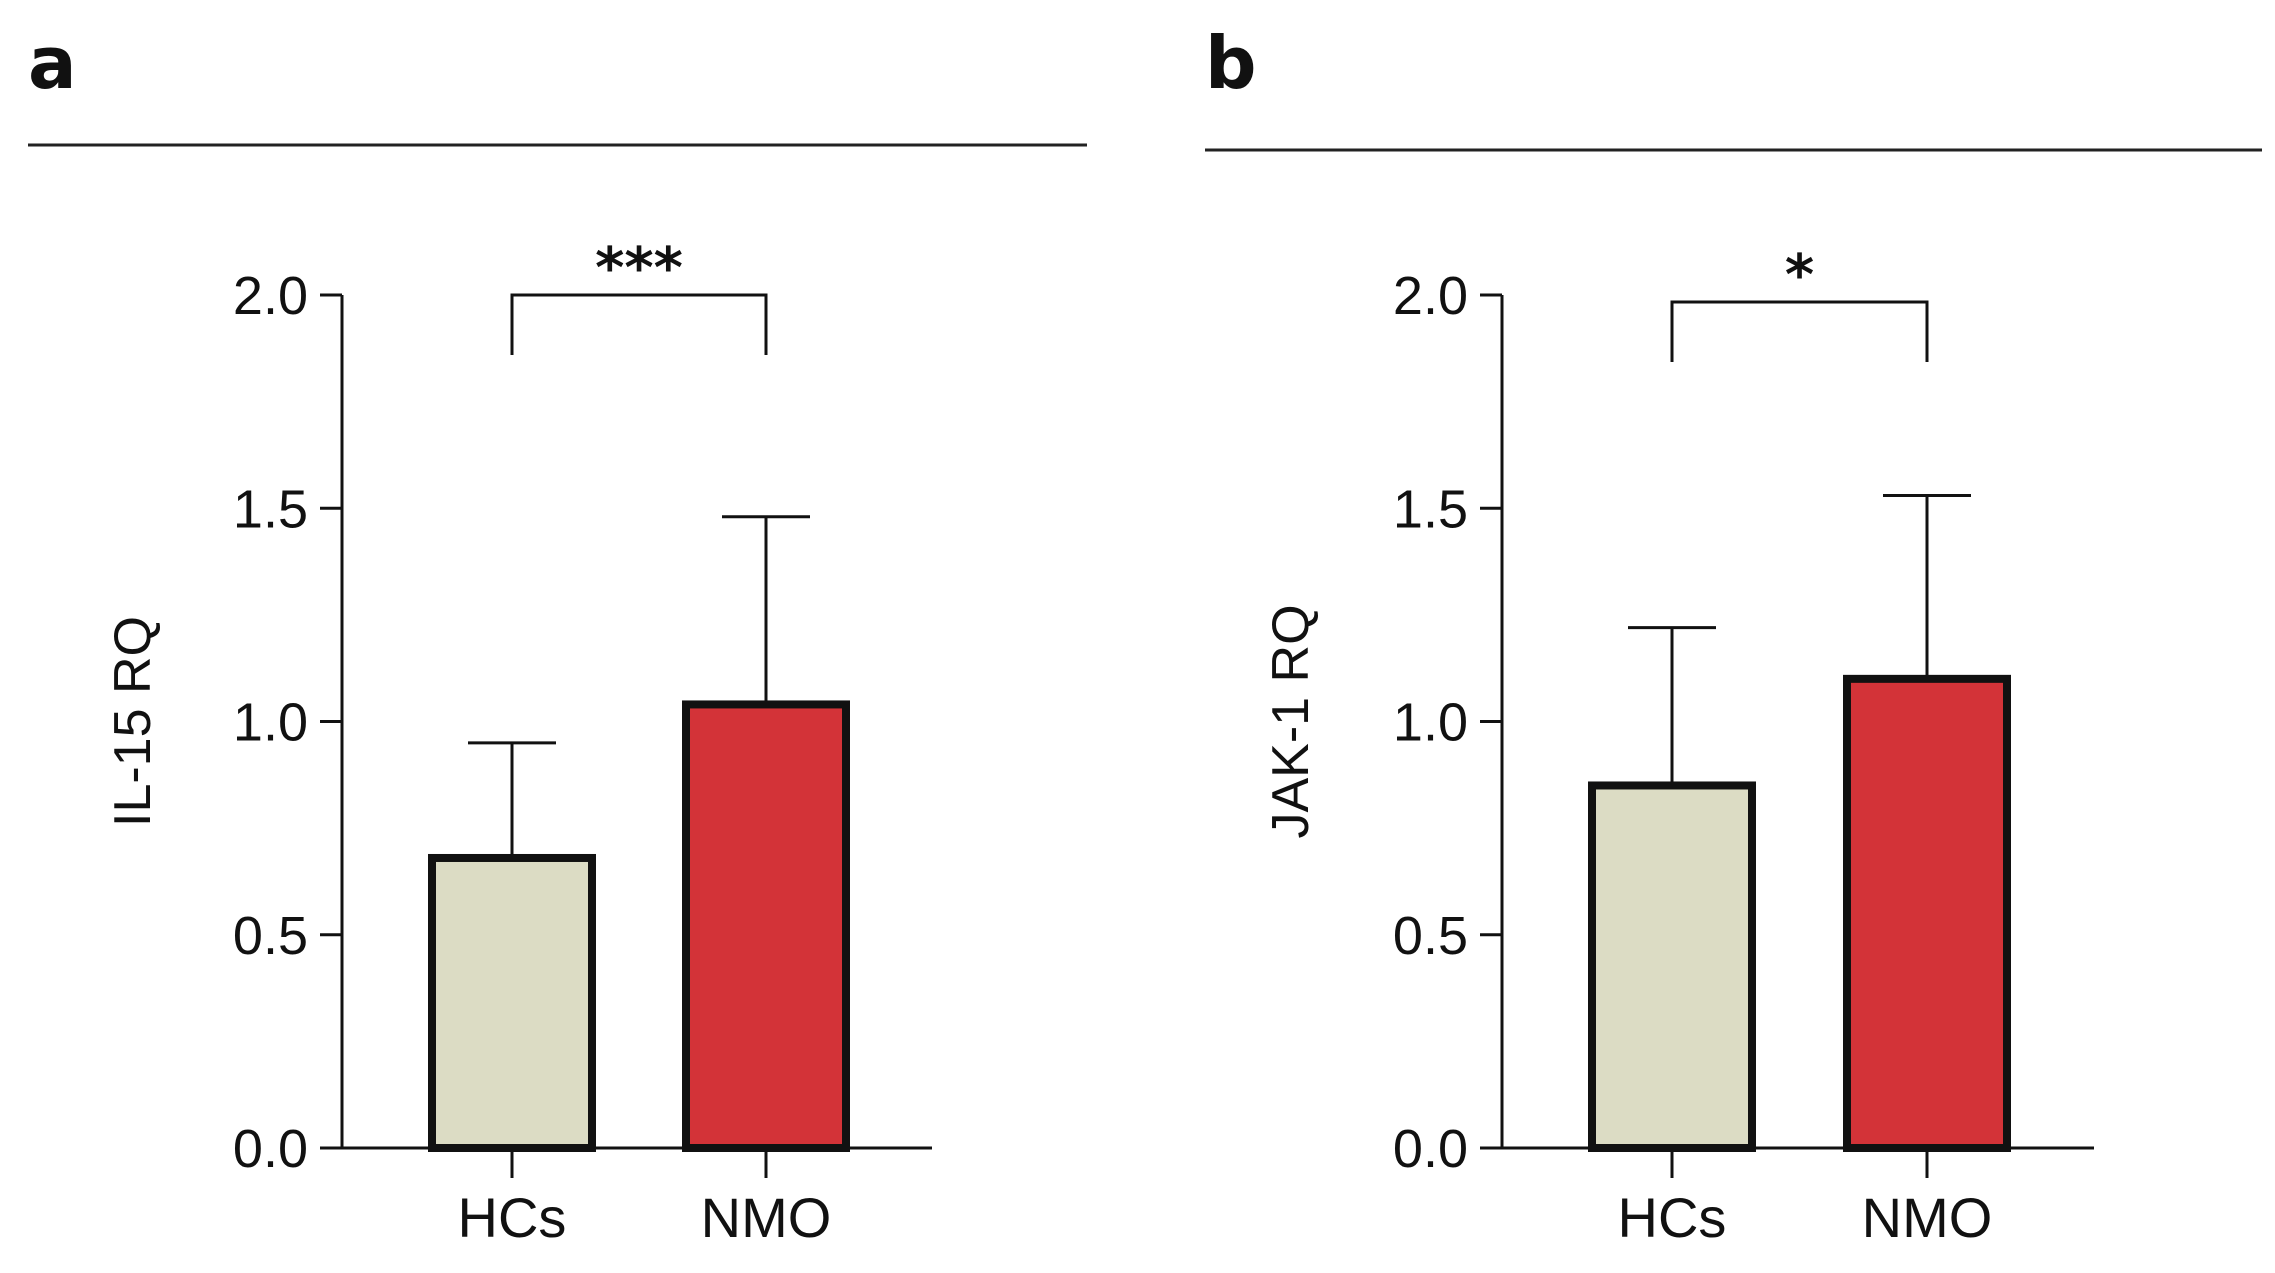 The width and height of the screenshot is (2275, 1273). Describe the element at coordinates (1291, 721) in the screenshot. I see `y-axis-title: JAK-1 RQ` at that location.